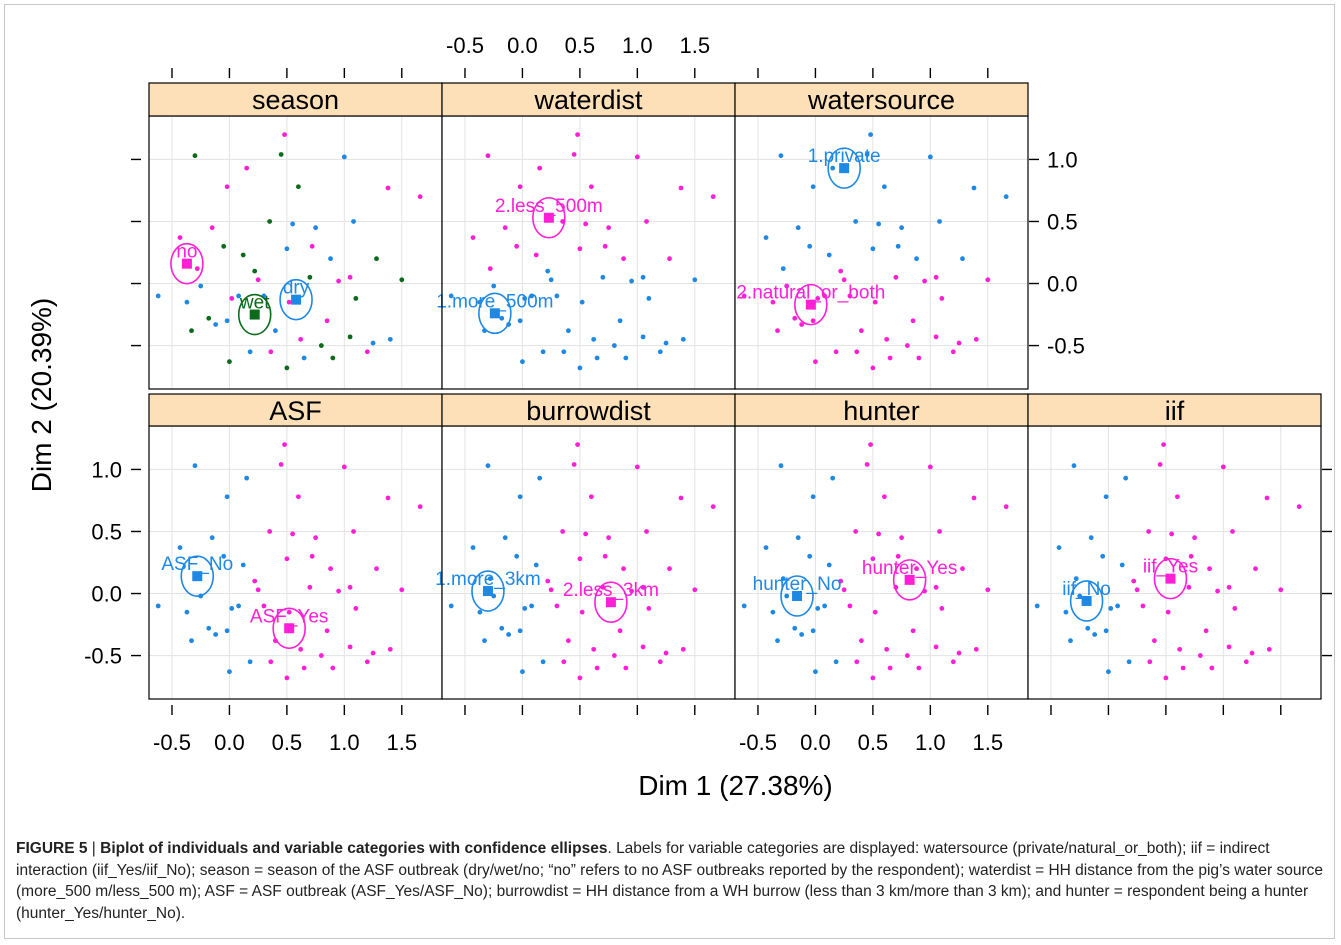 Image resolution: width=1341 pixels, height=945 pixels. What do you see at coordinates (197, 564) in the screenshot?
I see `panel-asf-category-label: ASF_No` at bounding box center [197, 564].